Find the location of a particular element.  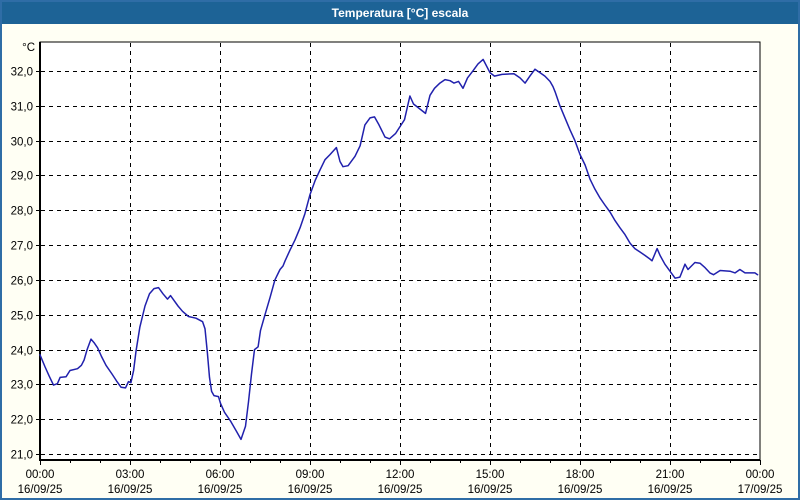

svg-text: 26,0 is located at coordinates (22, 282).